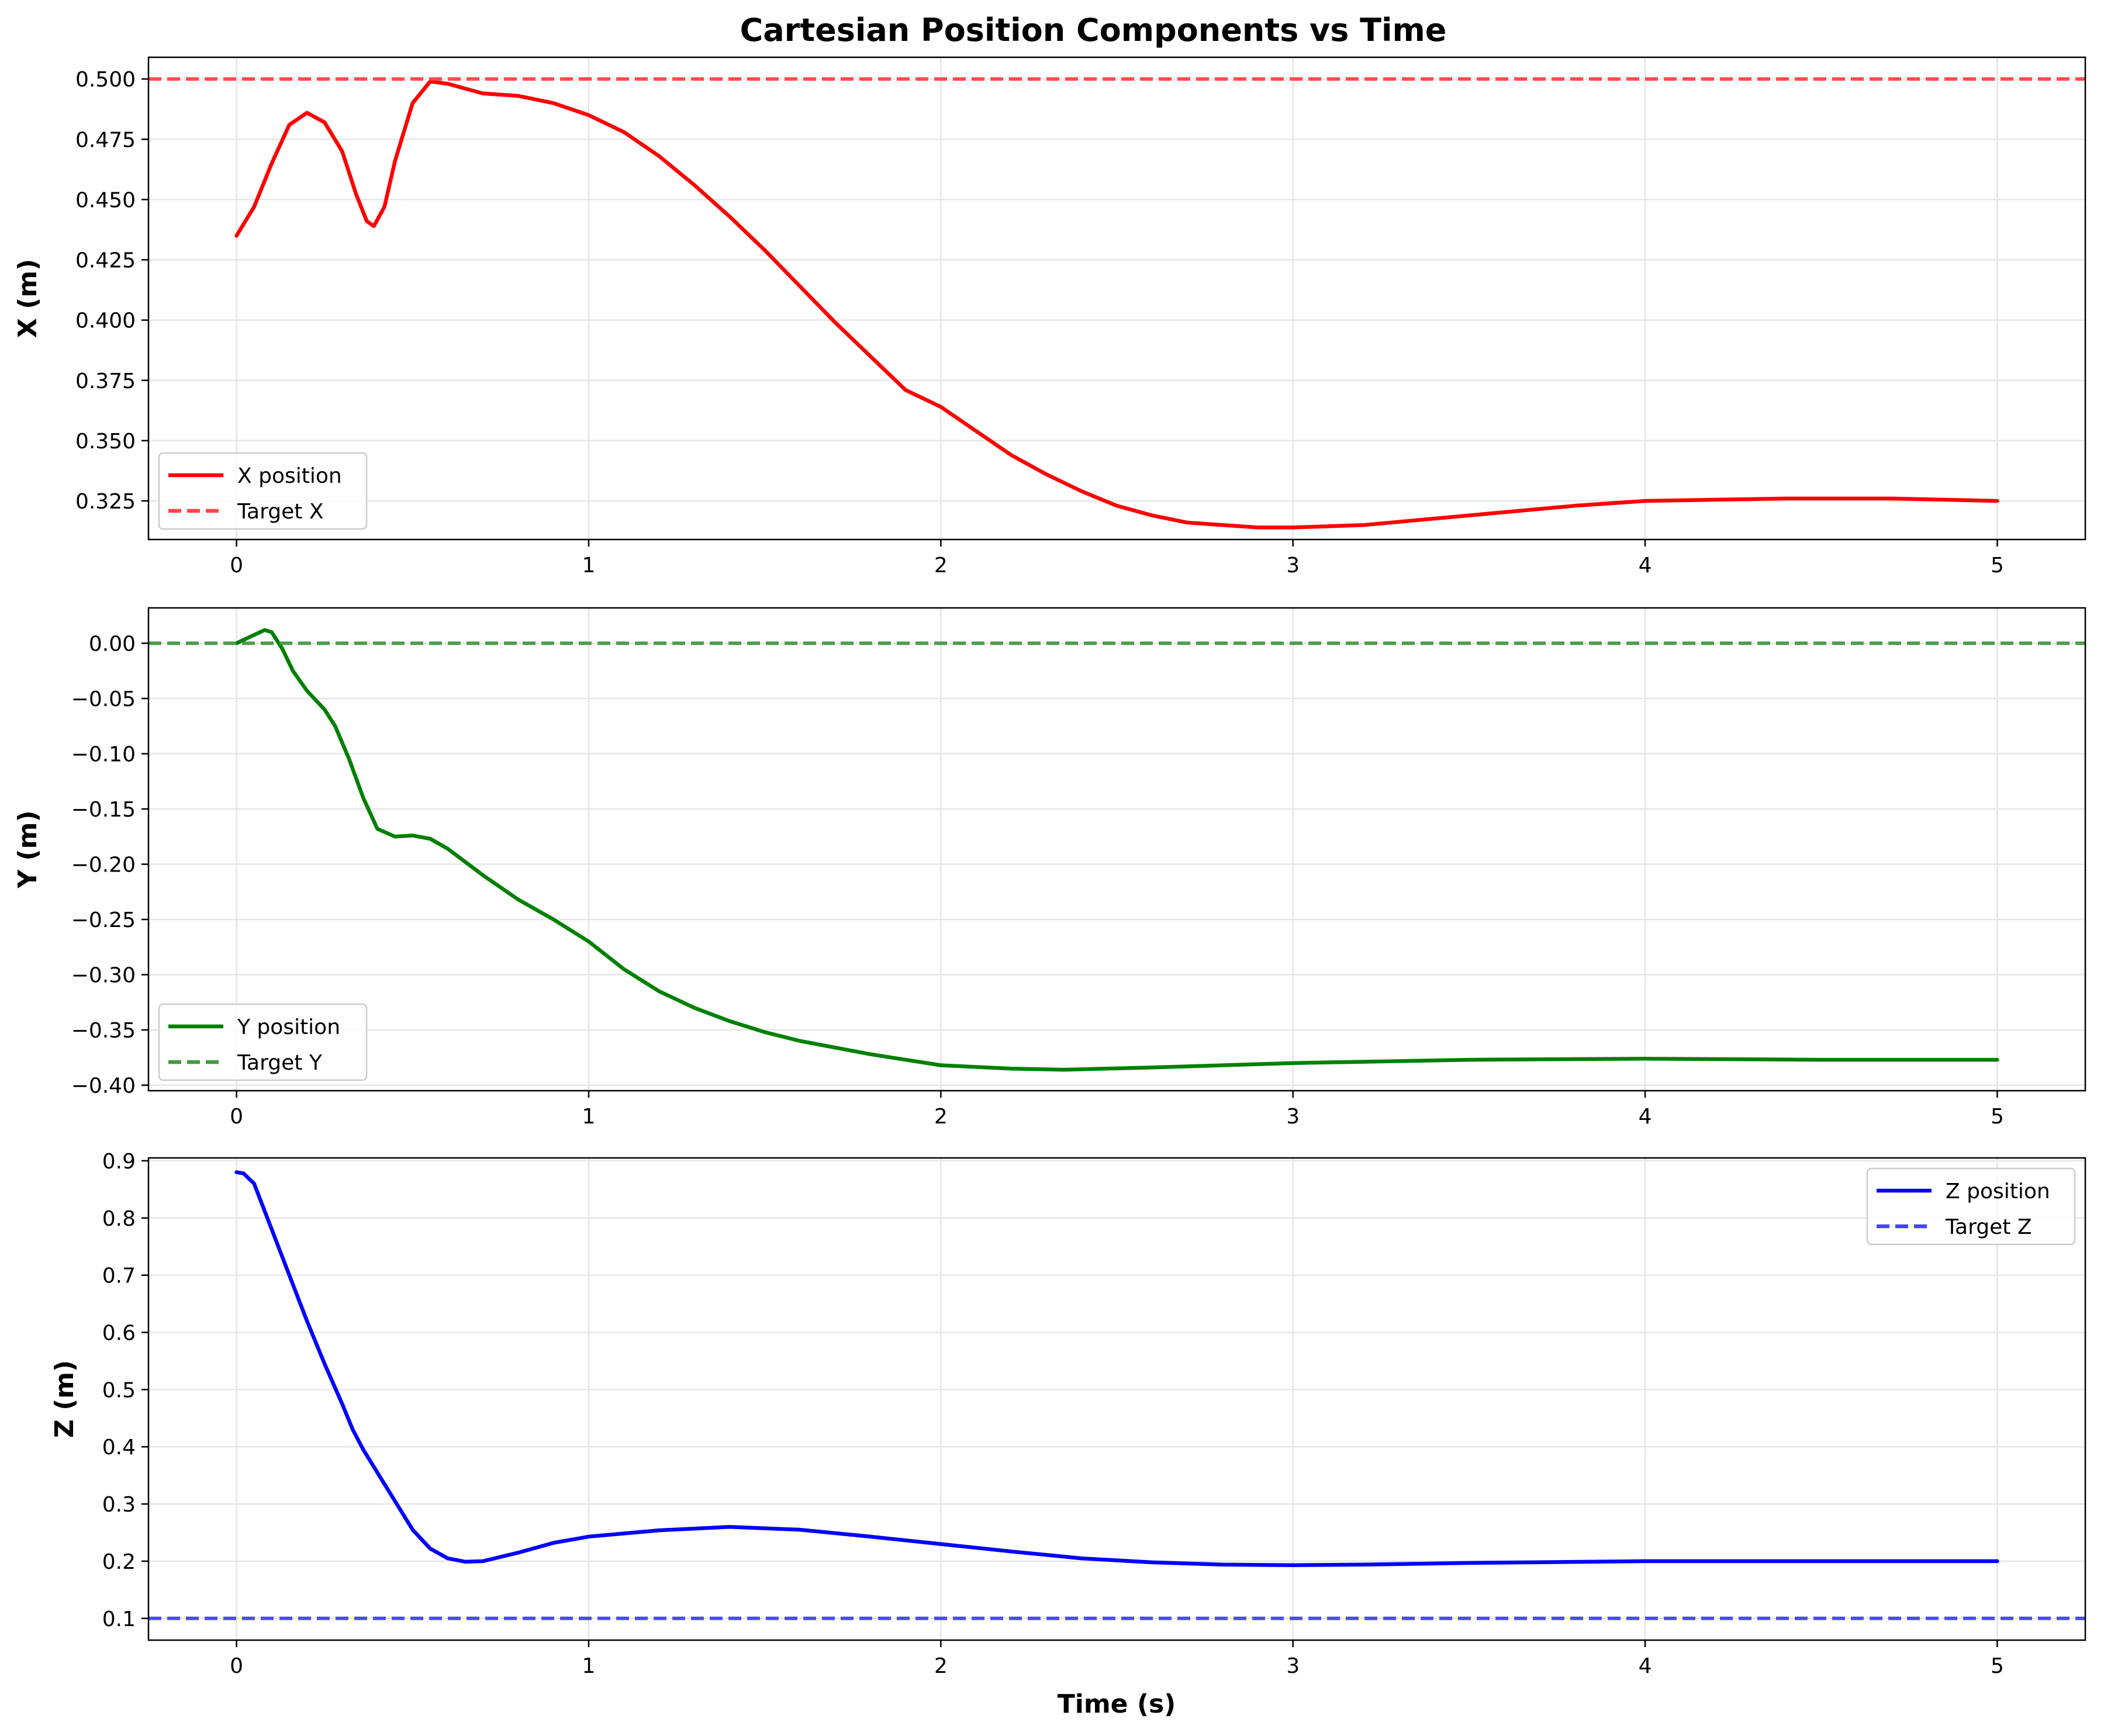 Image resolution: width=2104 pixels, height=1736 pixels. I want to click on y-tick-label: 0.1, so click(119, 1619).